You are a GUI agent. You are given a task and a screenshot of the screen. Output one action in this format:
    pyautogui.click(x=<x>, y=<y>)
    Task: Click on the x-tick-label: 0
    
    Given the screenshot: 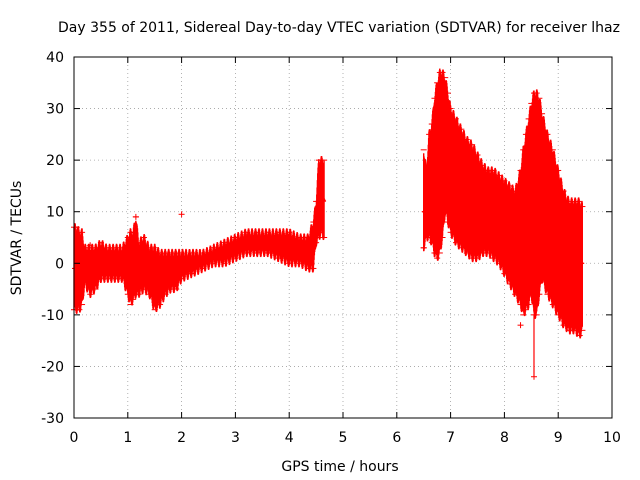 What is the action you would take?
    pyautogui.click(x=74, y=438)
    